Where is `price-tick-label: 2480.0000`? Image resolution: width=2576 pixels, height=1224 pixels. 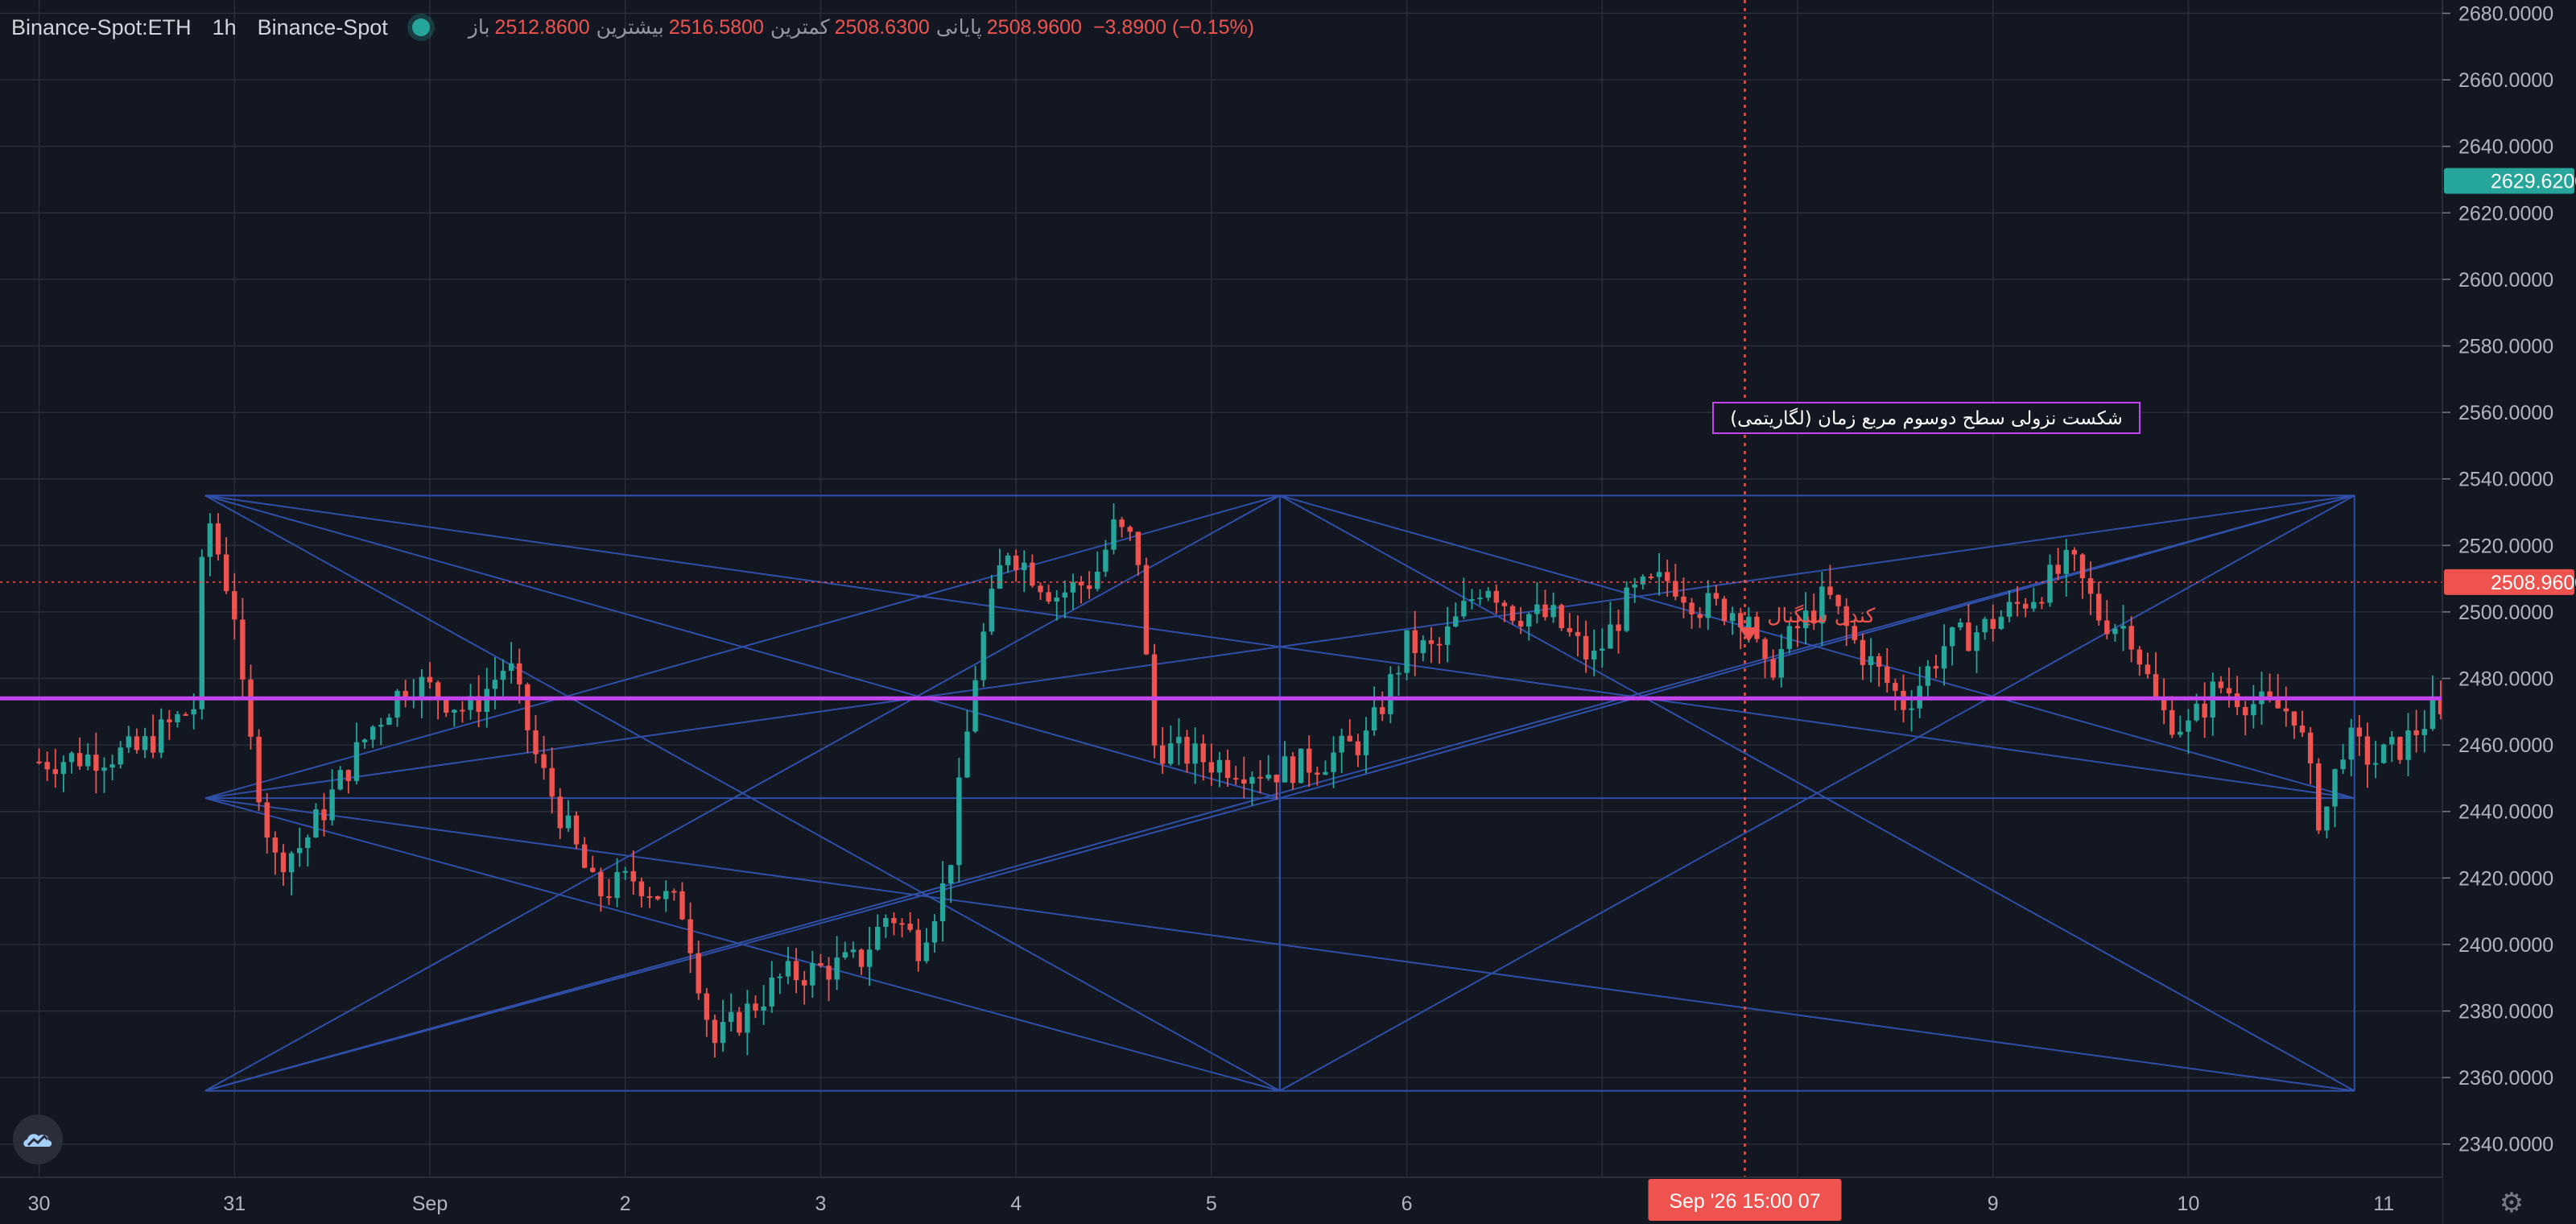
price-tick-label: 2480.0000 is located at coordinates (2505, 679).